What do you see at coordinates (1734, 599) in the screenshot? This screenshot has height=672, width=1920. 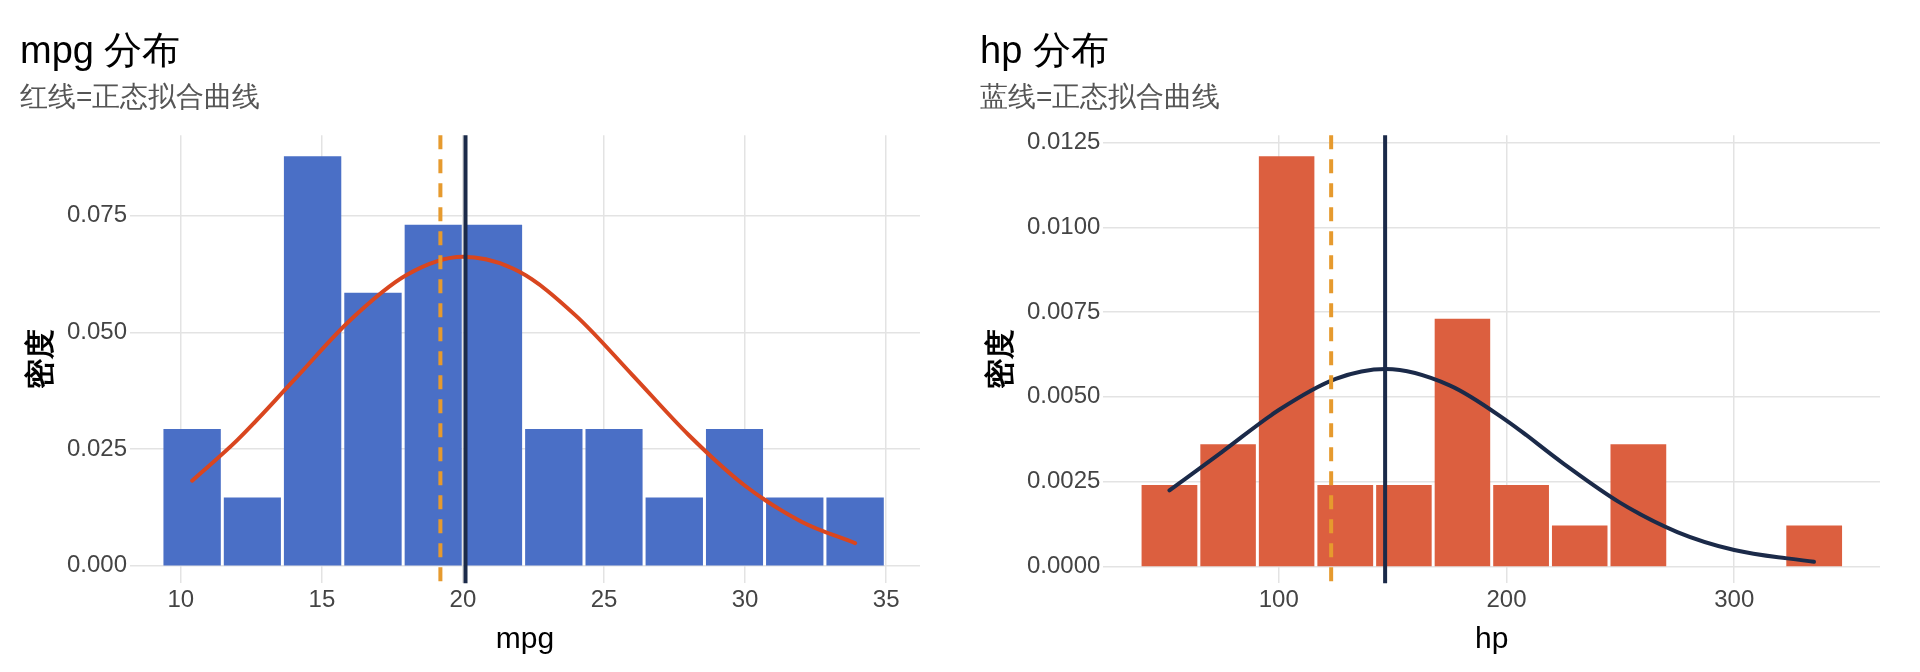 I see `x-tick-label: 300` at bounding box center [1734, 599].